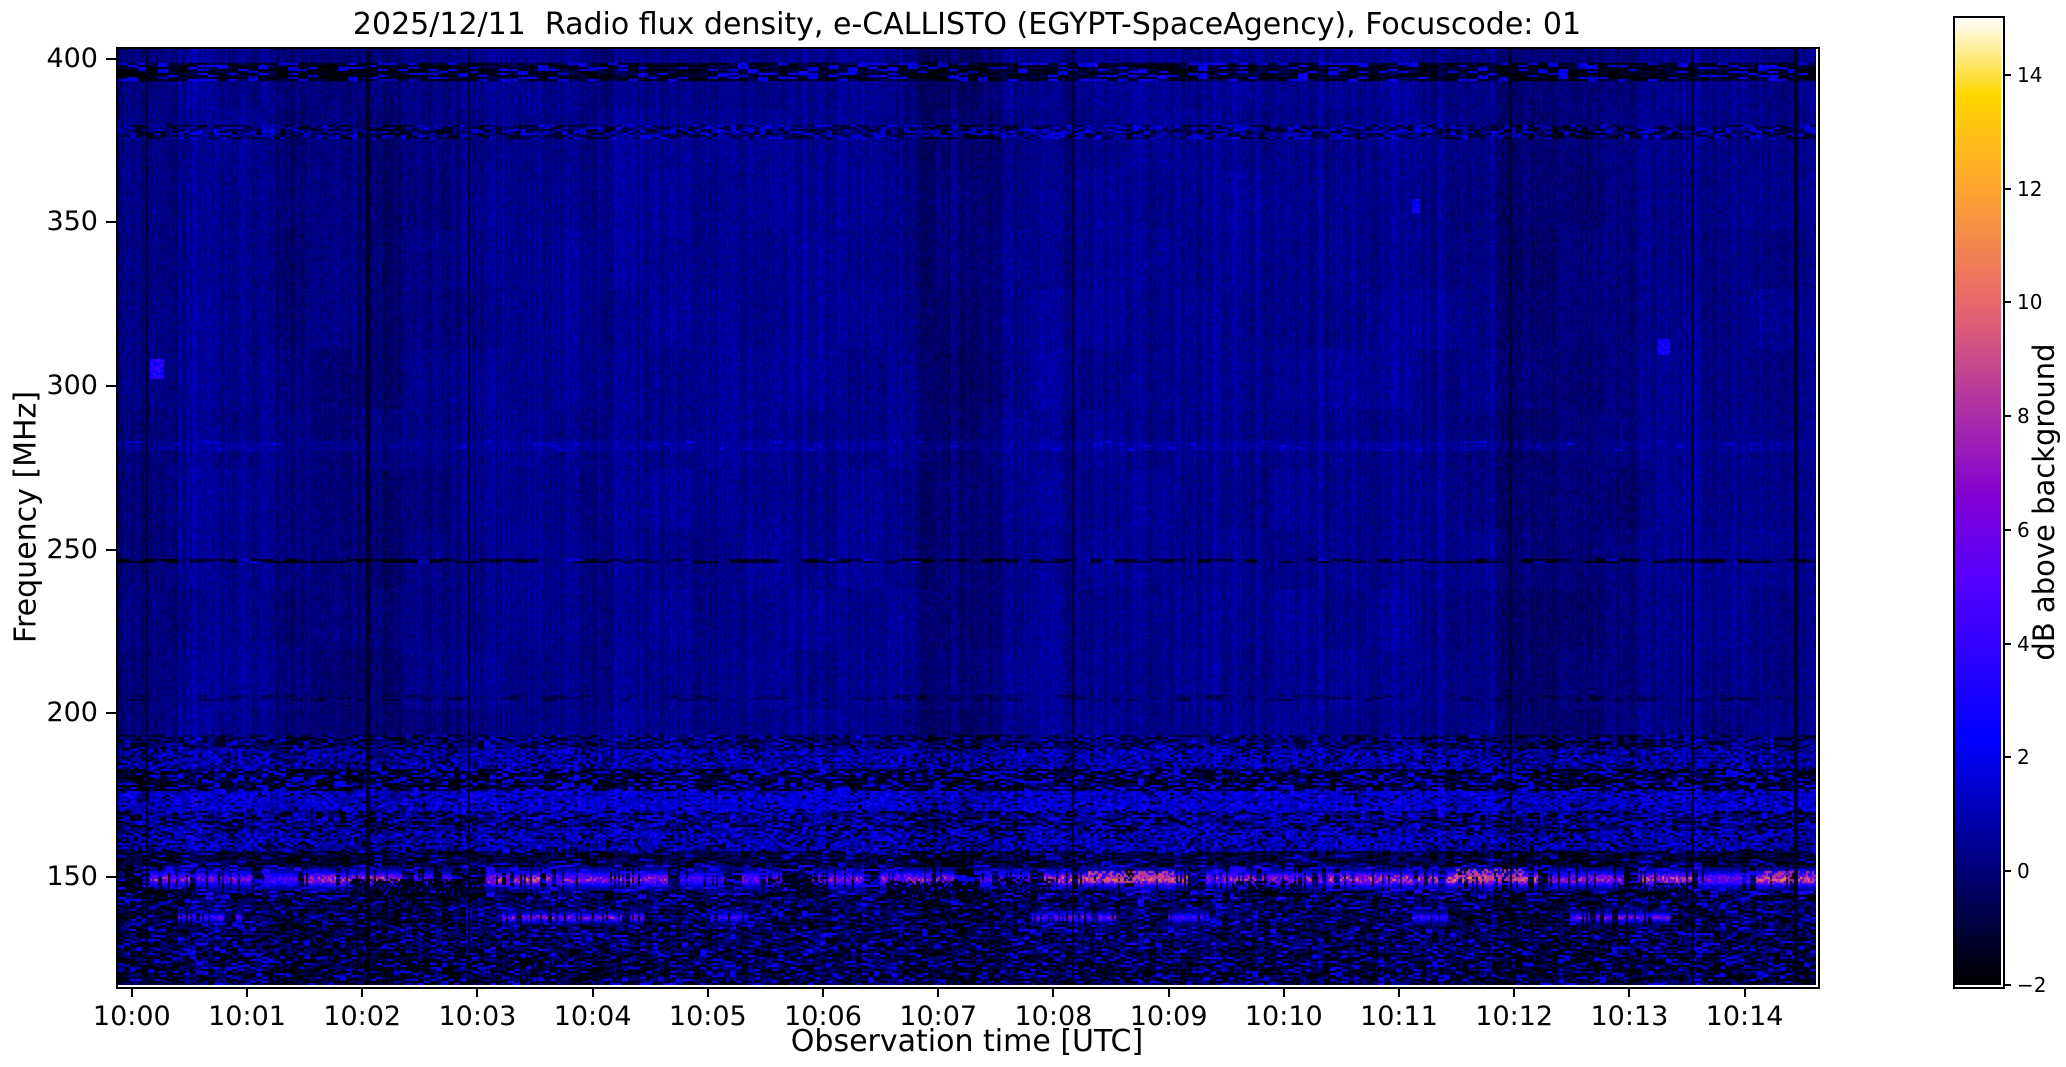 Image resolution: width=2066 pixels, height=1067 pixels. What do you see at coordinates (1283, 1016) in the screenshot?
I see `x-tick-label: 10:10` at bounding box center [1283, 1016].